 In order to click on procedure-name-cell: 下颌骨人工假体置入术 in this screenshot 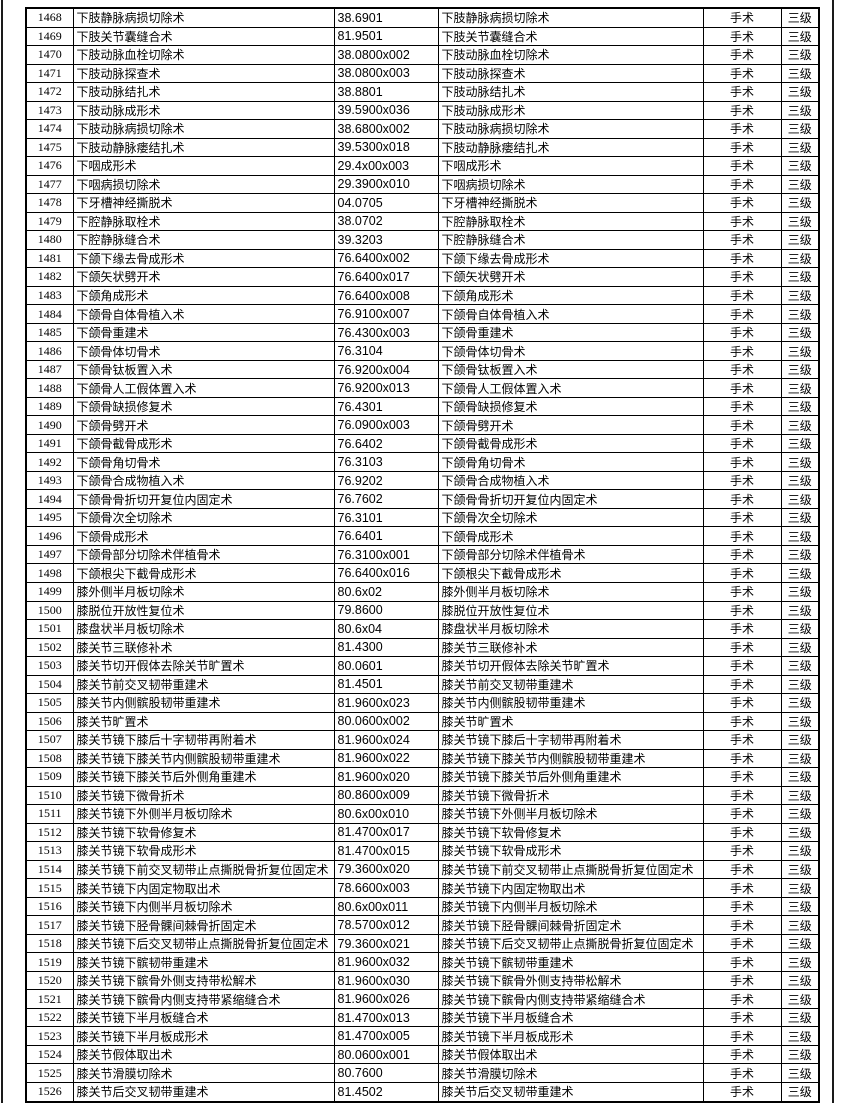, I will do `click(203, 388)`.